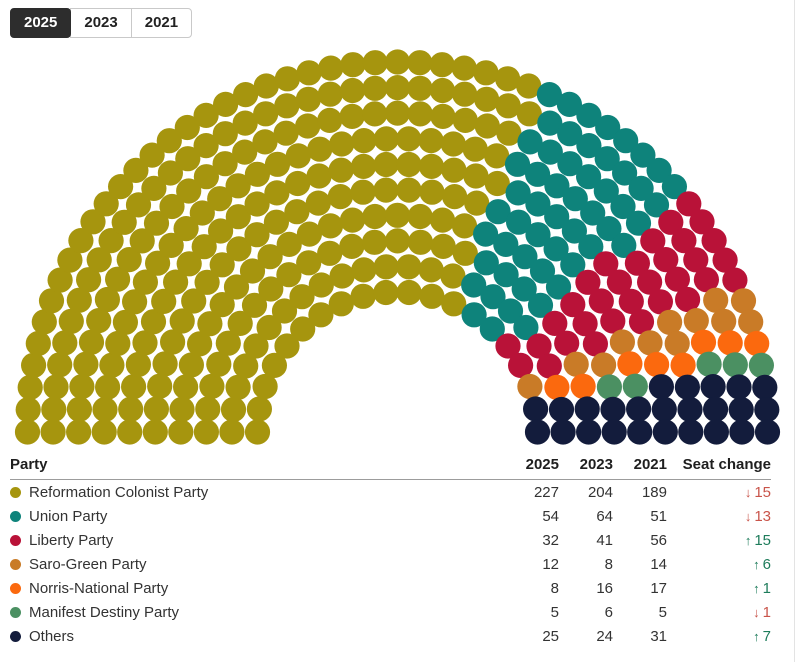 Image resolution: width=795 pixels, height=662 pixels. Describe the element at coordinates (542, 464) in the screenshot. I see `column-header-2025: 2025` at that location.